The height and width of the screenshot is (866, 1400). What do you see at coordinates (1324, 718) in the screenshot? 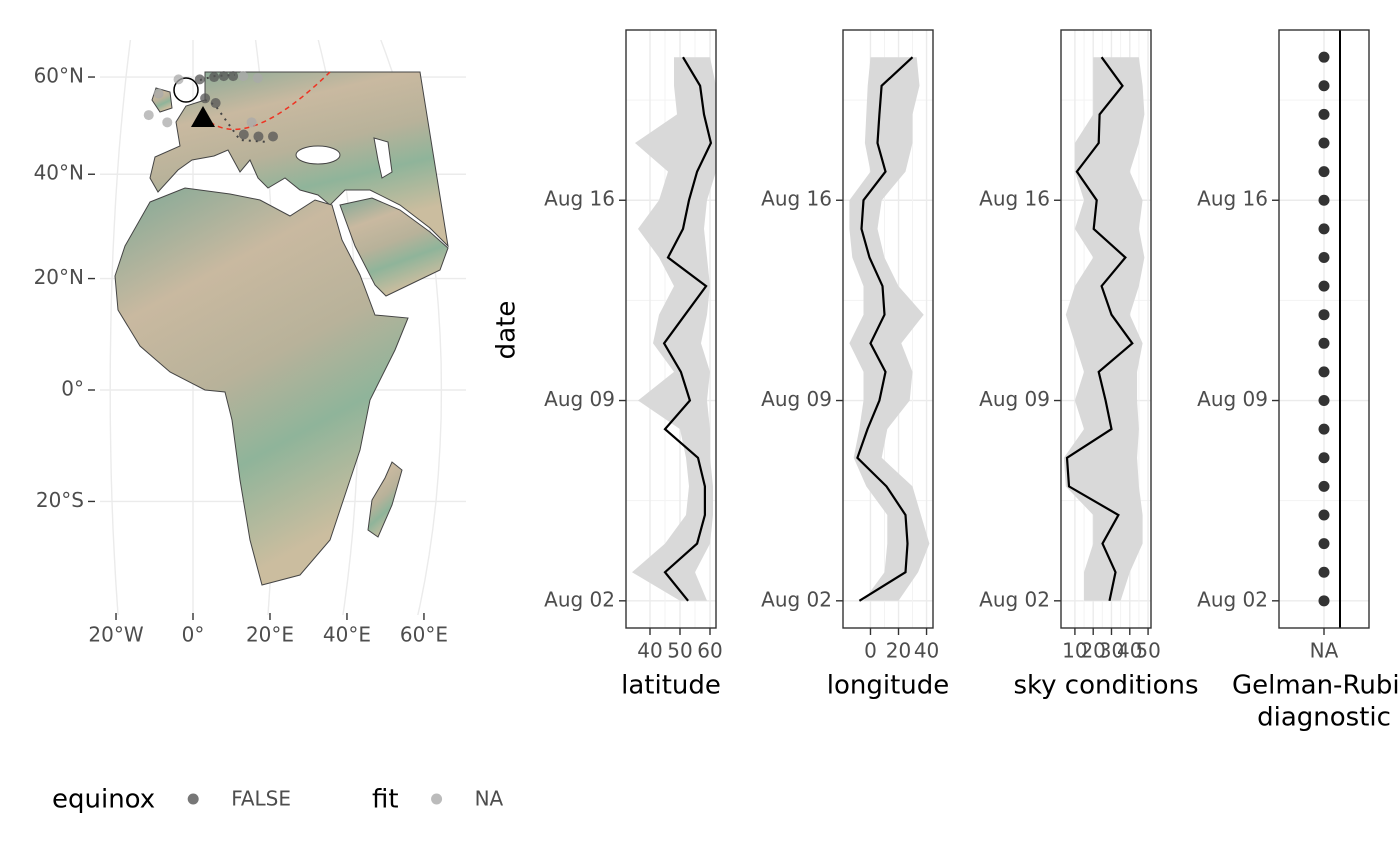
I see `x-axis-title: diagnostic` at bounding box center [1324, 718].